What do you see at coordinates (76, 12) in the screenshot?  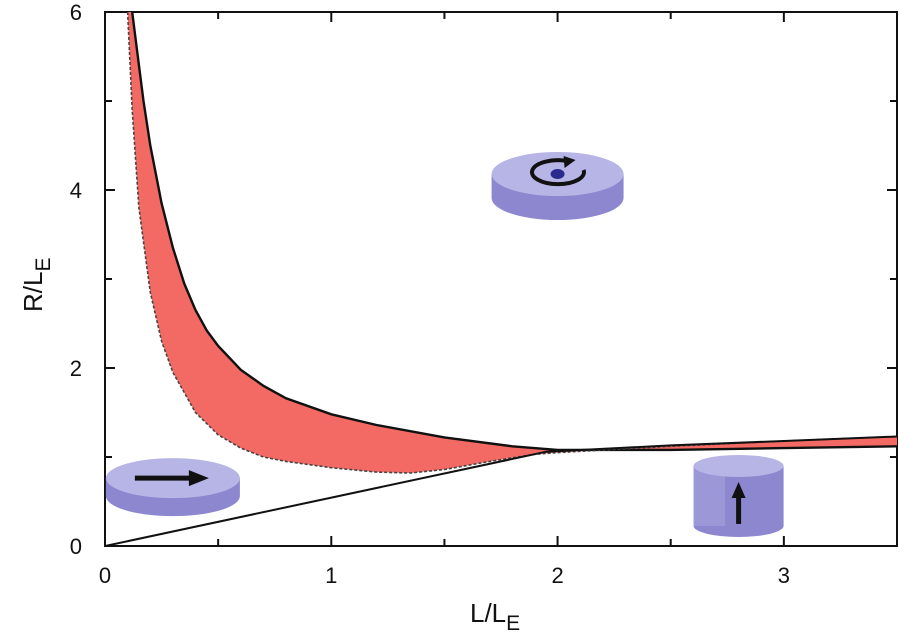 I see `y-tick-label: 6` at bounding box center [76, 12].